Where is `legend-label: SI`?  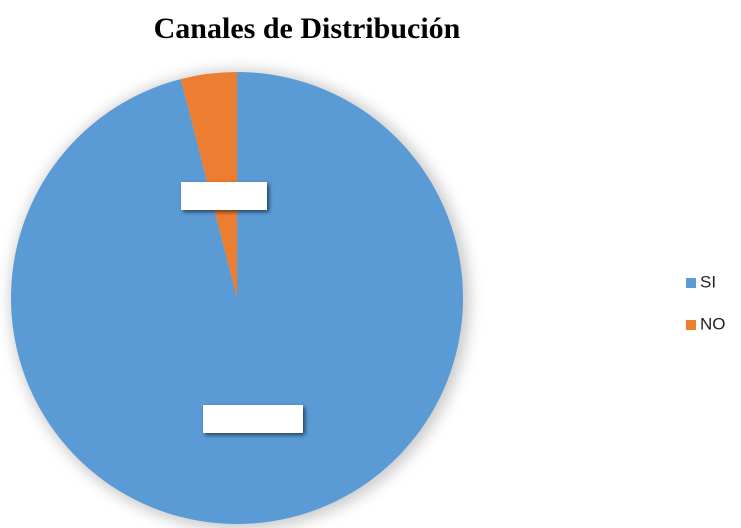
legend-label: SI is located at coordinates (708, 281).